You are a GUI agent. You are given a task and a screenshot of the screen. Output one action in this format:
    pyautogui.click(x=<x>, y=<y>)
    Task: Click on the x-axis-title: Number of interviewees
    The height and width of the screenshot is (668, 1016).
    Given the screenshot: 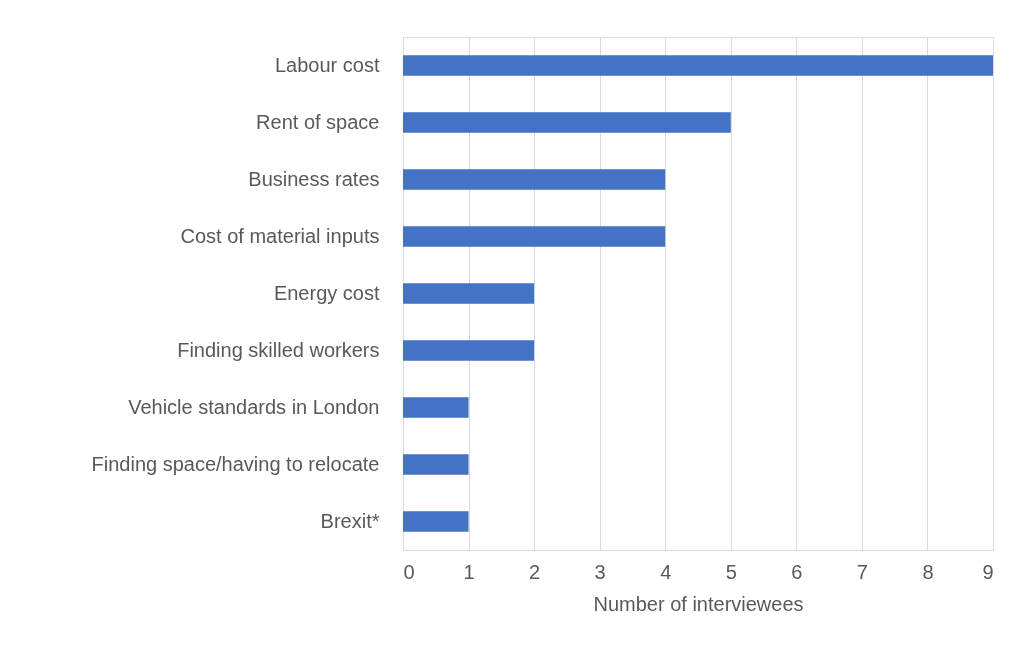 What is the action you would take?
    pyautogui.click(x=698, y=603)
    